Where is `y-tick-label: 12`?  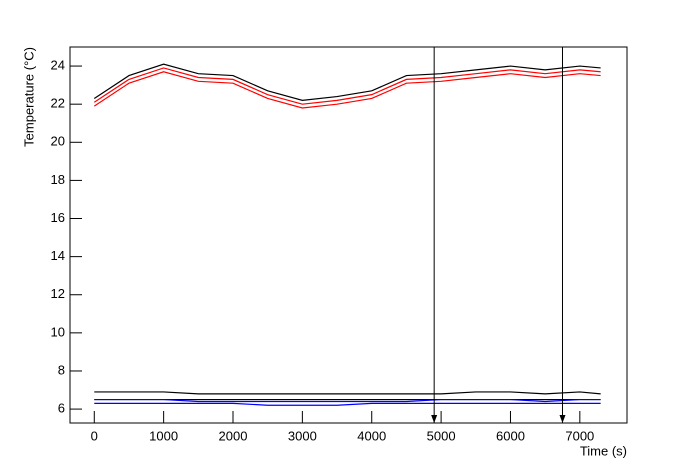 y-tick-label: 12 is located at coordinates (58, 293).